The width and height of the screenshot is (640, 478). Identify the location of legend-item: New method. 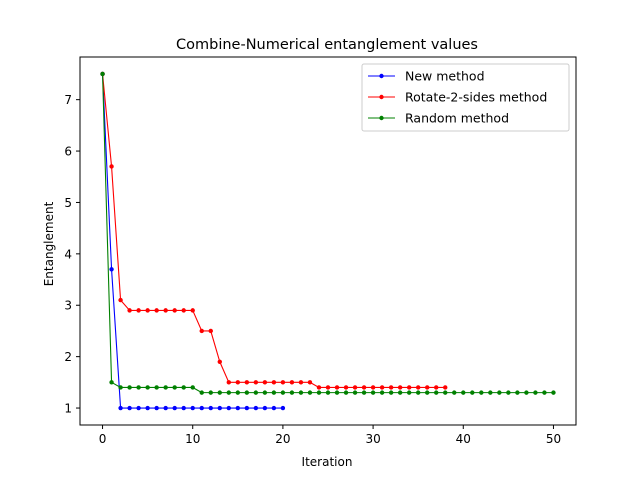
(426, 76).